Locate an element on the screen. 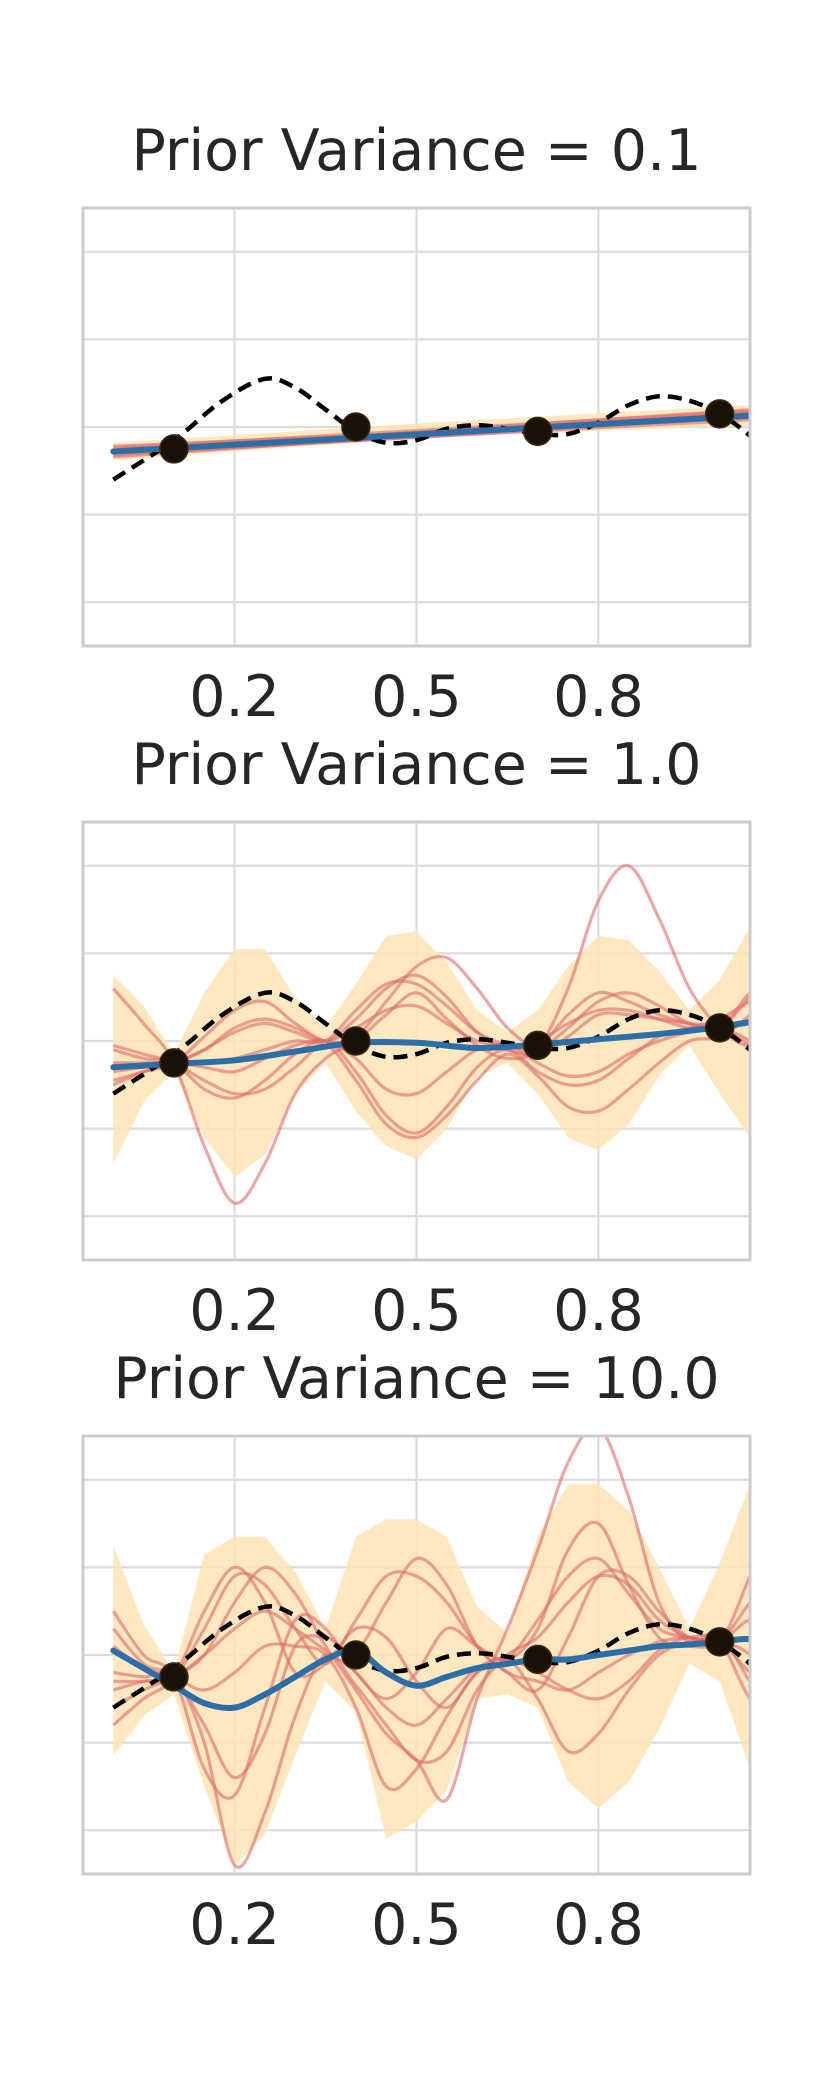 The height and width of the screenshot is (2076, 830). panel-title: Prior Variance = 1.0 is located at coordinates (417, 765).